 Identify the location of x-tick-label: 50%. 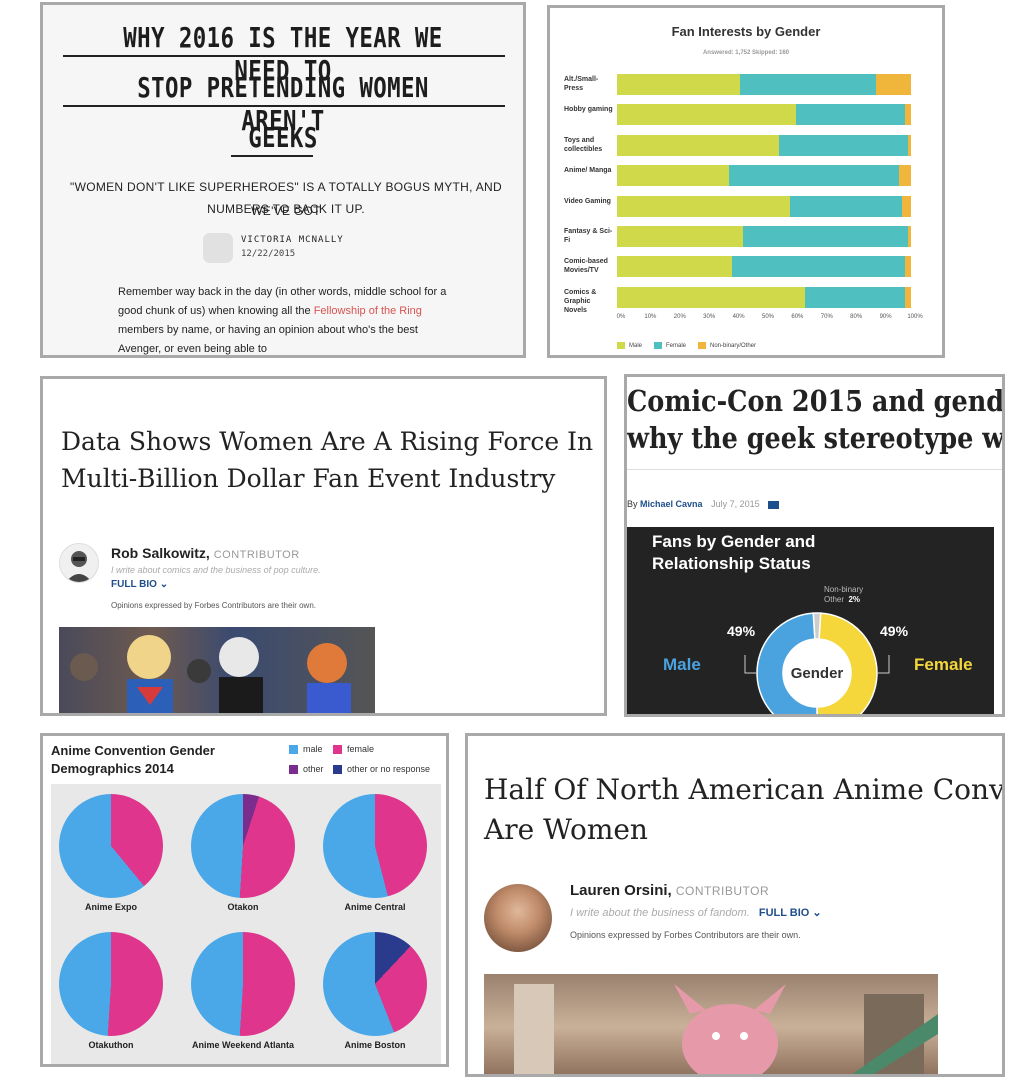
(768, 317).